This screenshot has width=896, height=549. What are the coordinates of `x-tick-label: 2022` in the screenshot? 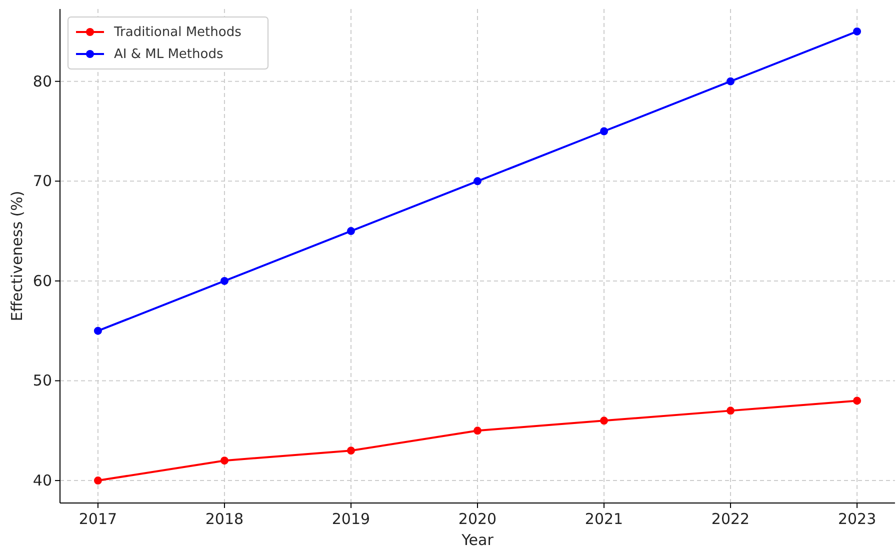 It's located at (730, 519).